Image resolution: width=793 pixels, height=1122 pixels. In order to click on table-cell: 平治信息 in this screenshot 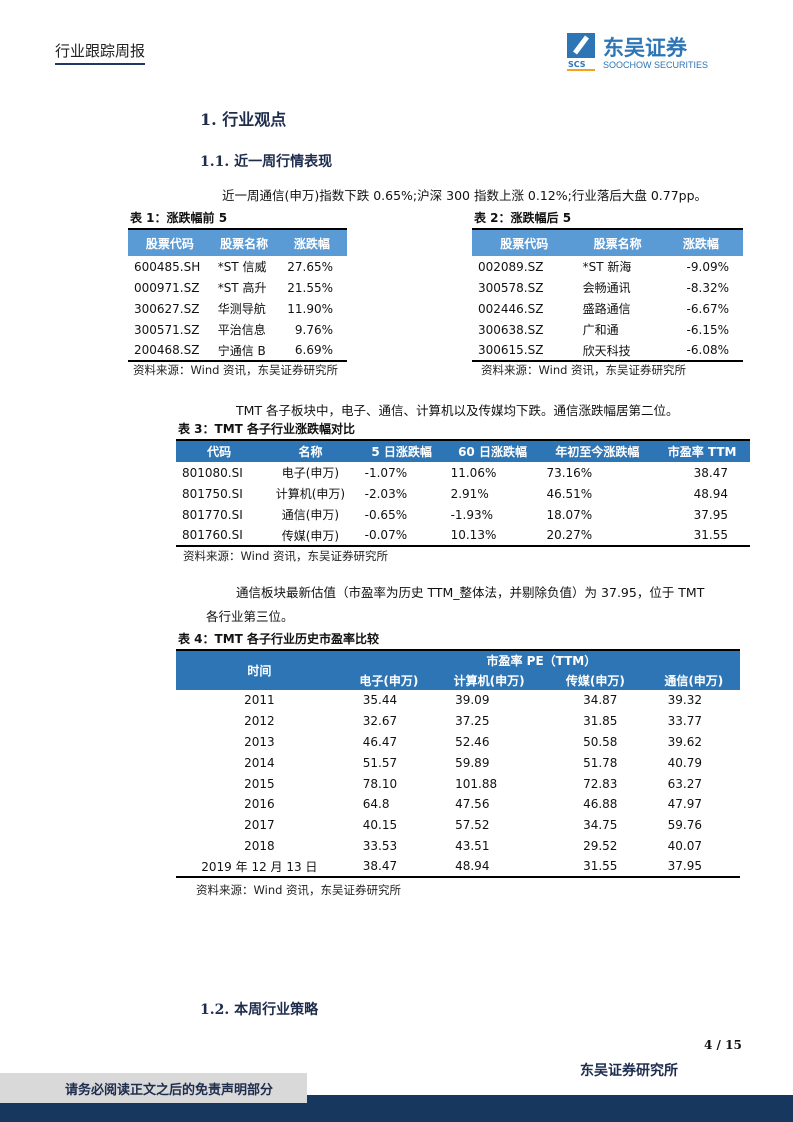, I will do `click(241, 330)`.